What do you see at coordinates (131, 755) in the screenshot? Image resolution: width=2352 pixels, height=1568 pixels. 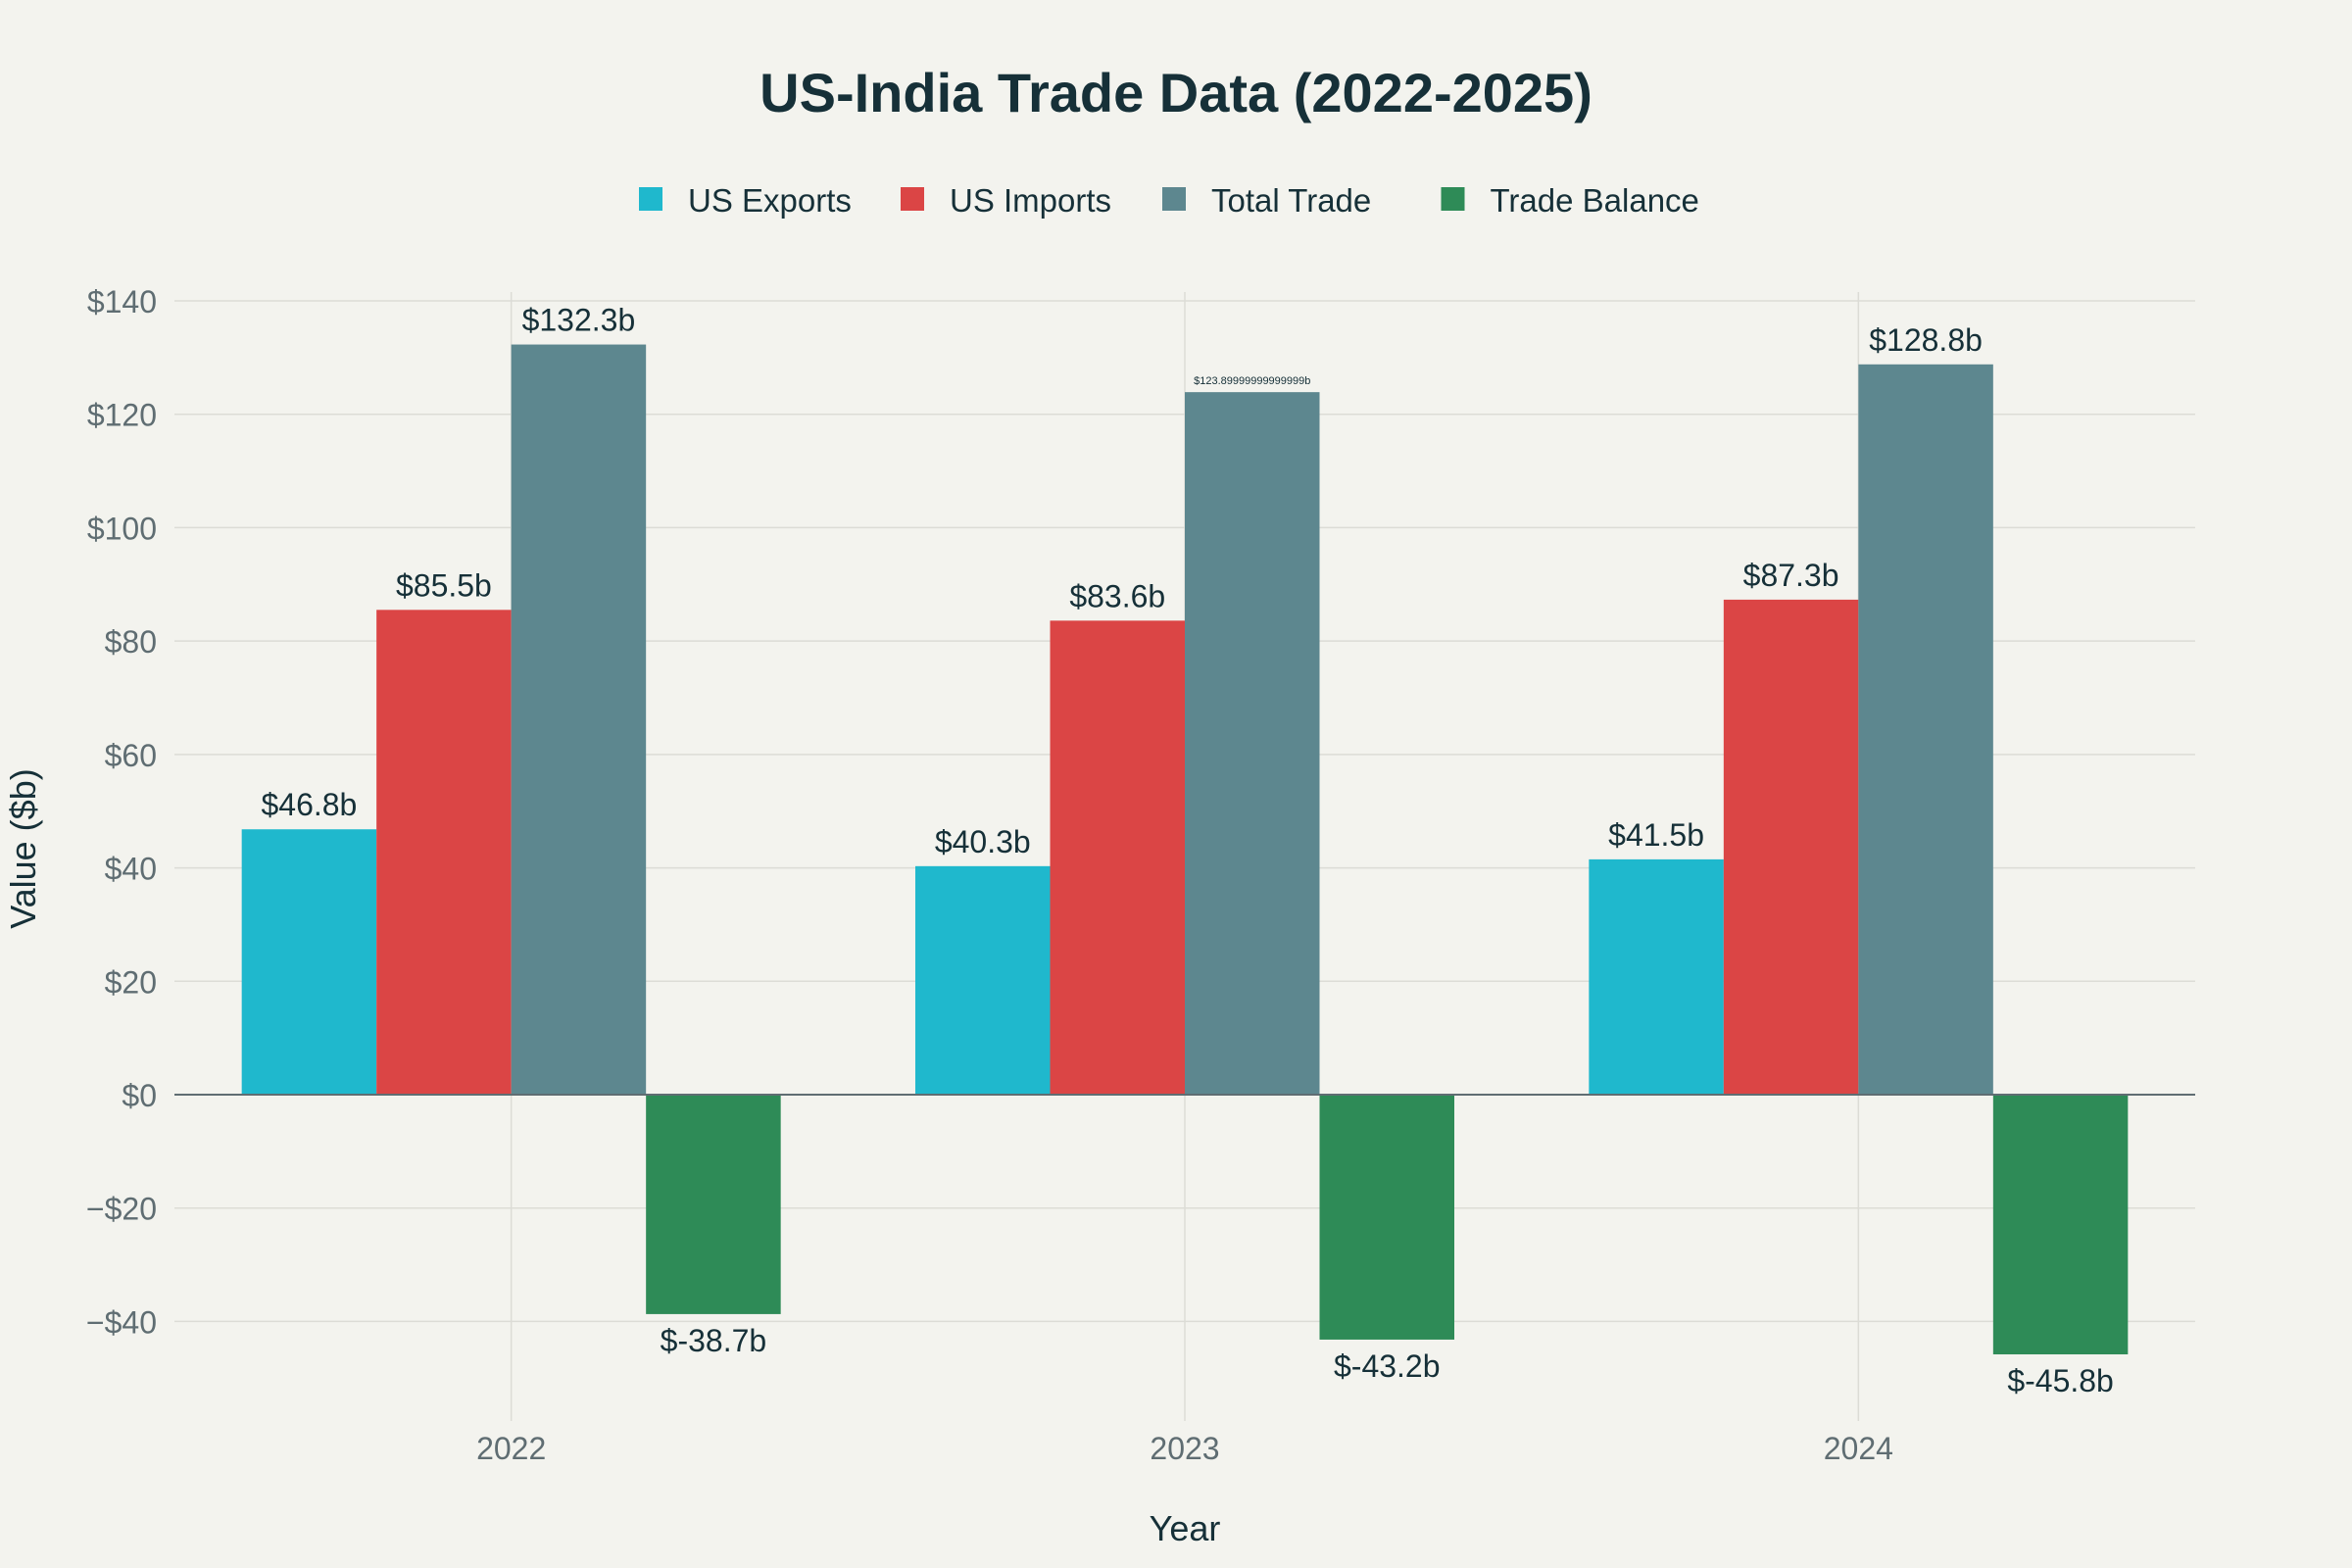 I see `y-tick-label: $60` at bounding box center [131, 755].